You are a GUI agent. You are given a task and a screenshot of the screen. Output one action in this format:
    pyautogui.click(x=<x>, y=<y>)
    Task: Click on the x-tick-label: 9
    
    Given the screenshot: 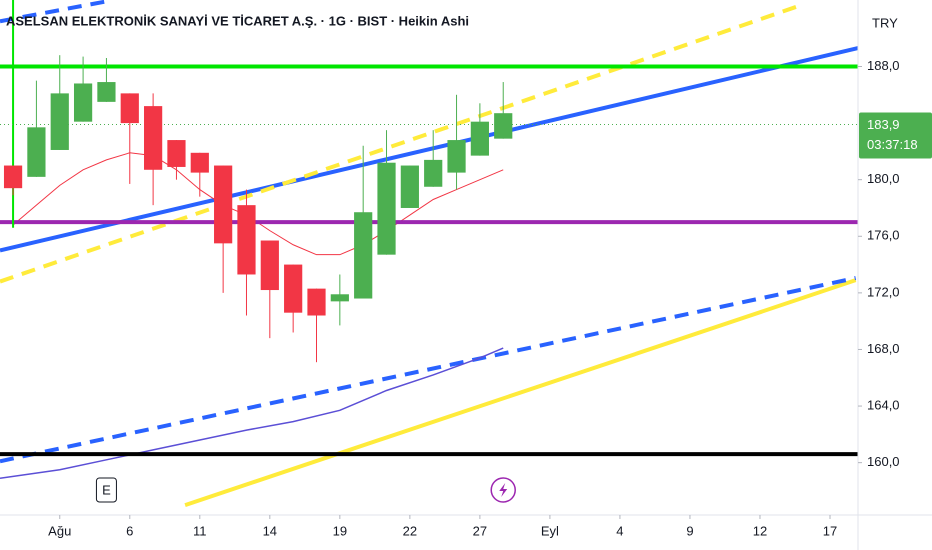 What is the action you would take?
    pyautogui.click(x=689, y=530)
    